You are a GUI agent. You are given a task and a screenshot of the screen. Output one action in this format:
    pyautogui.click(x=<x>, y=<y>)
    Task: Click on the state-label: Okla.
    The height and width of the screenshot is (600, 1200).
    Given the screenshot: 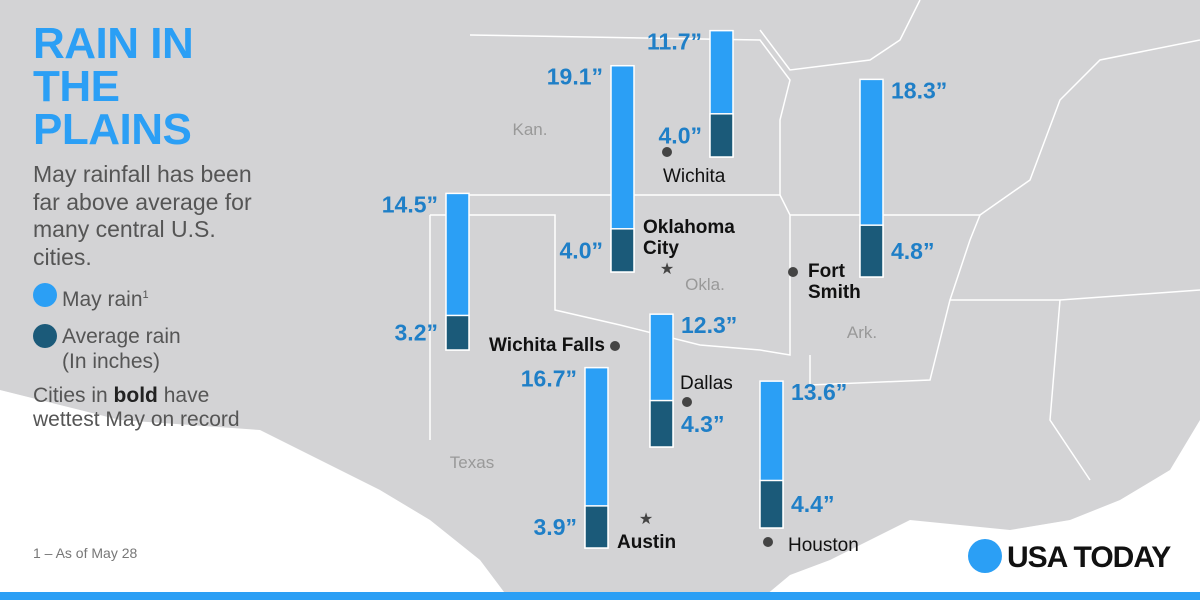 What is the action you would take?
    pyautogui.click(x=705, y=284)
    